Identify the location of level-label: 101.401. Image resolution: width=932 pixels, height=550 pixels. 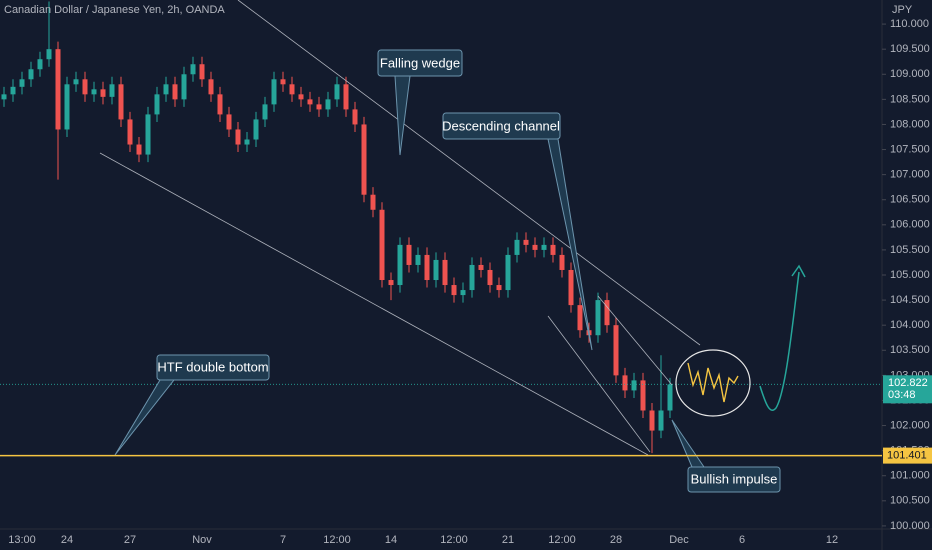
(907, 456).